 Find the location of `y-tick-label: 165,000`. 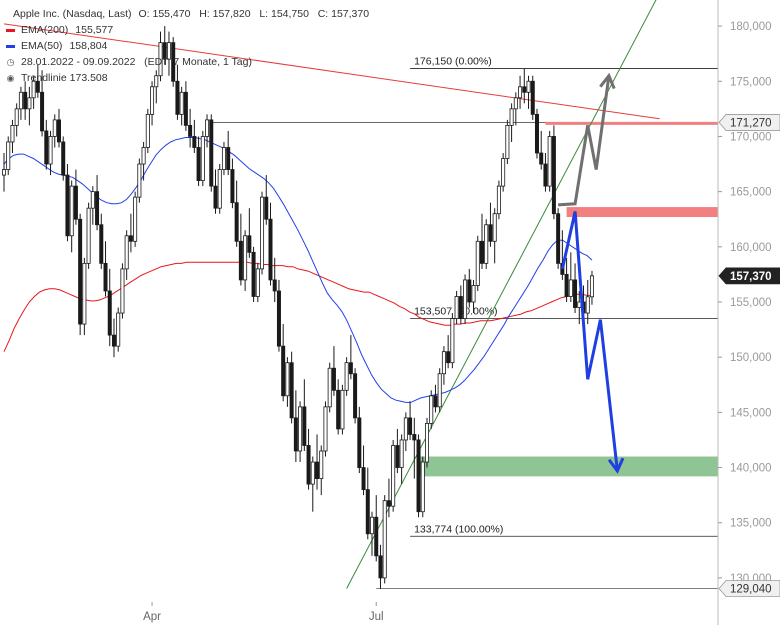

y-tick-label: 165,000 is located at coordinates (751, 193).